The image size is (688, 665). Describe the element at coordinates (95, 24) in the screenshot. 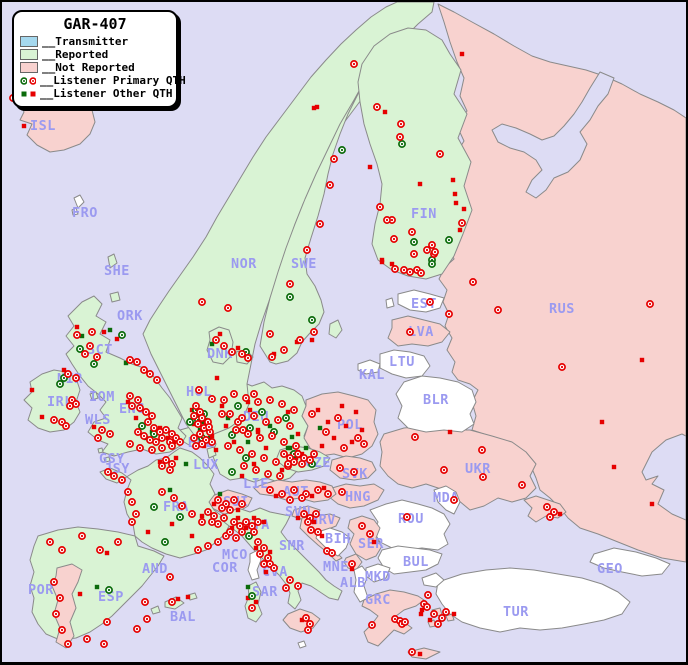

I see `legend-title: GAR-407` at that location.